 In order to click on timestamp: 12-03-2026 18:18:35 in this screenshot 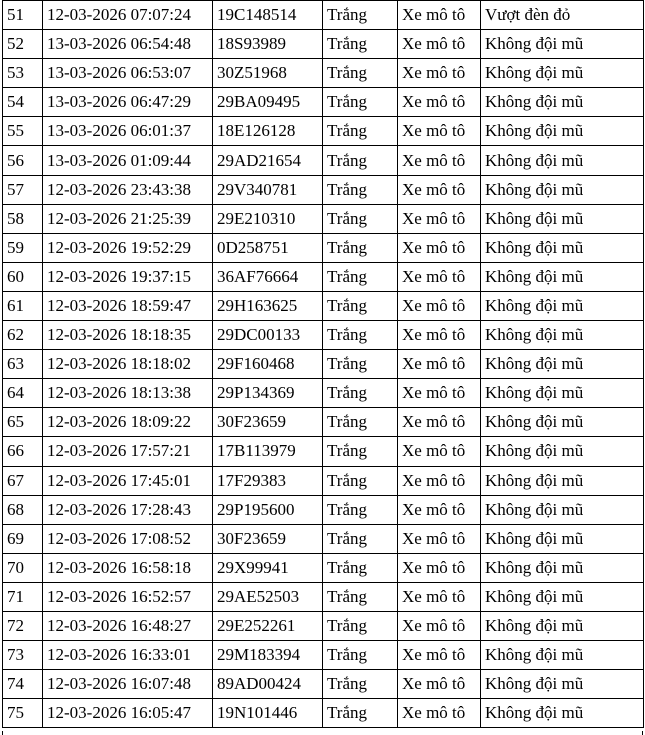, I will do `click(127, 335)`.